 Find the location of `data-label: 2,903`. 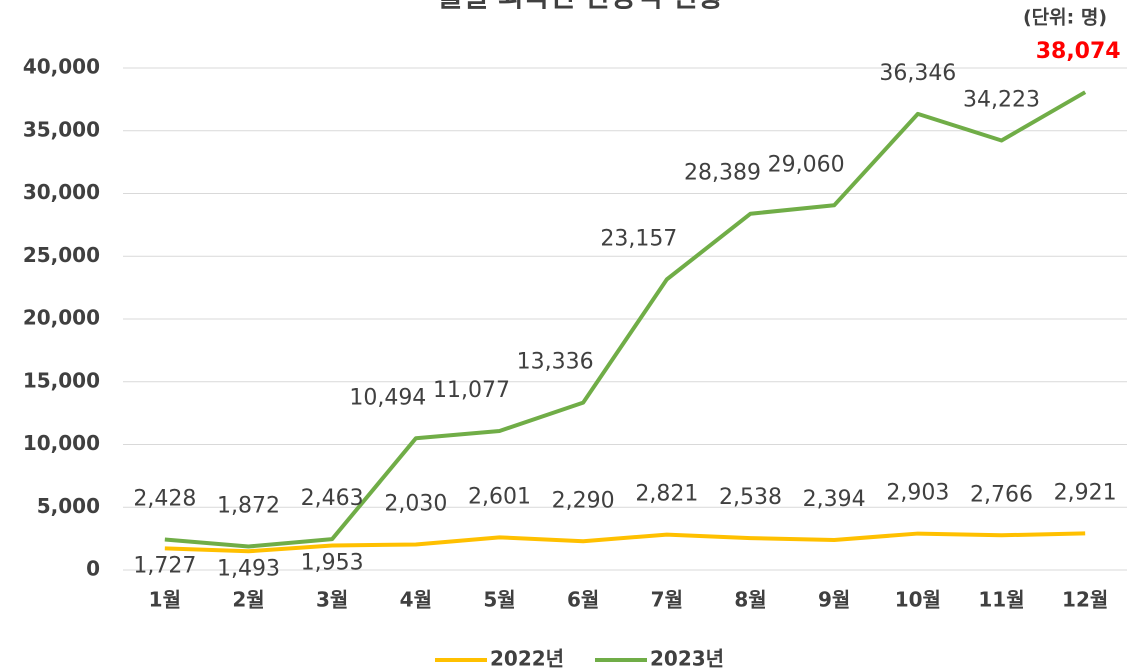

data-label: 2,903 is located at coordinates (917, 493).